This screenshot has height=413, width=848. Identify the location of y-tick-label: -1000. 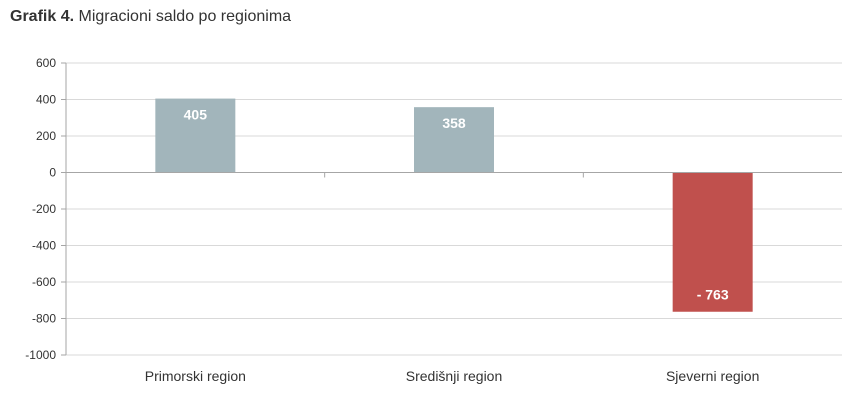
(40, 355).